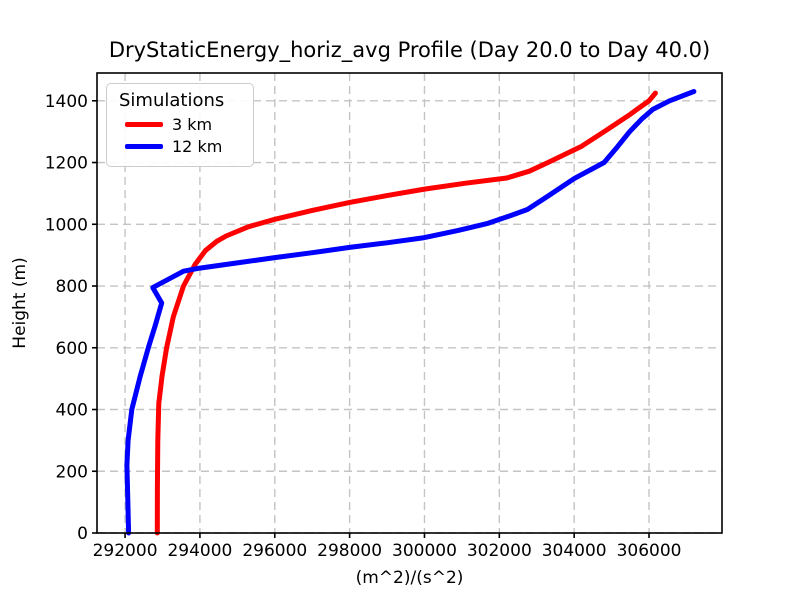 The image size is (800, 600). I want to click on x-tick-label: 296000, so click(274, 551).